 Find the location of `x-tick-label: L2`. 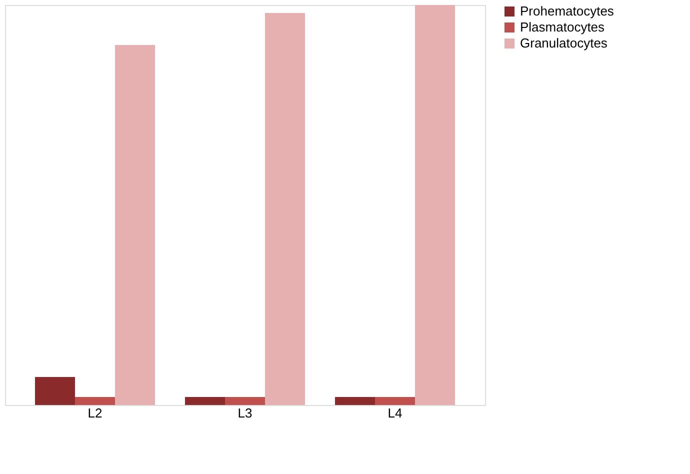

x-tick-label: L2 is located at coordinates (95, 413).